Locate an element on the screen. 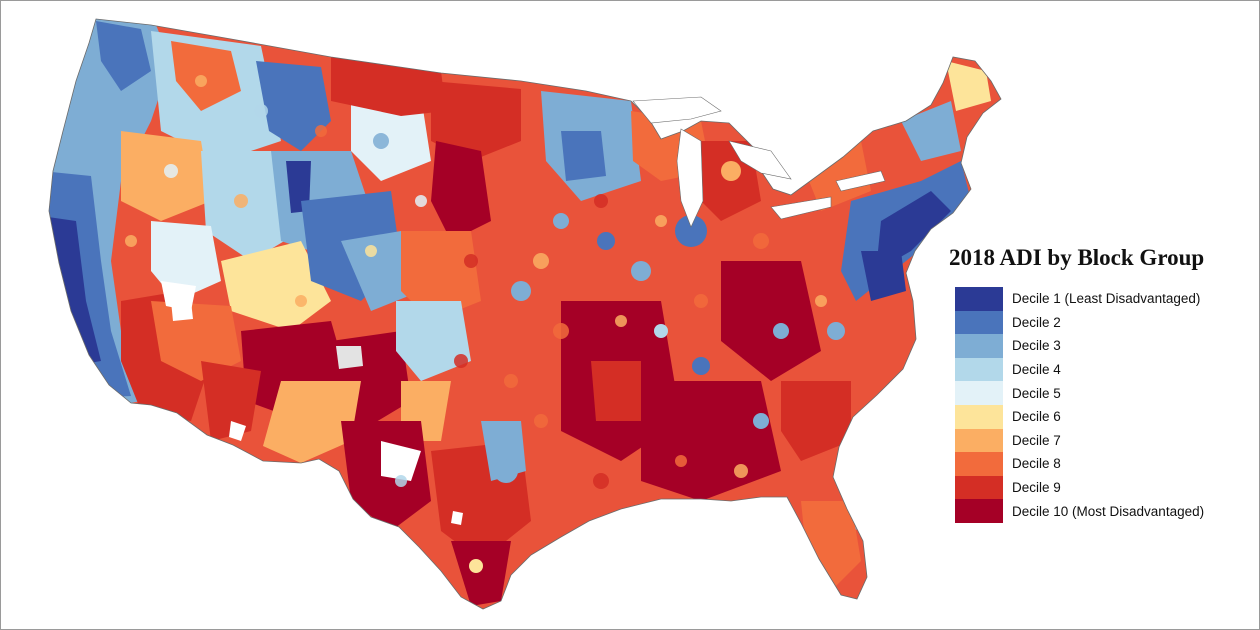 The height and width of the screenshot is (630, 1260). legend-item: Decile 3 is located at coordinates (1079, 346).